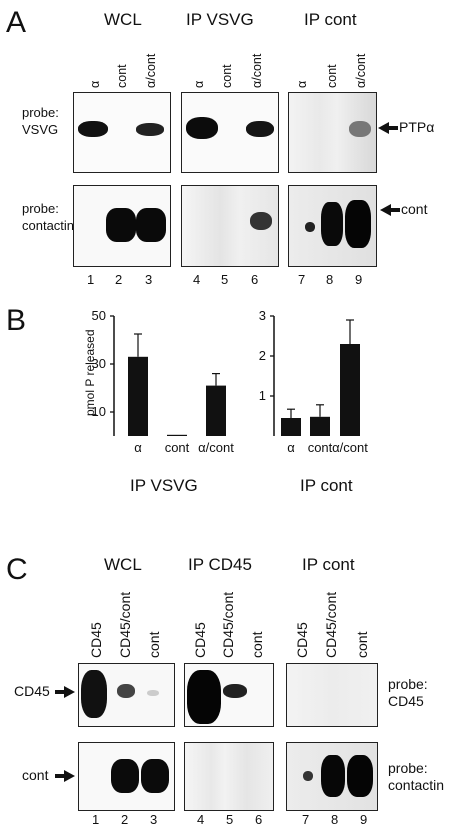 This screenshot has width=450, height=831. What do you see at coordinates (16, 320) in the screenshot?
I see `panel-b-letter: B` at bounding box center [16, 320].